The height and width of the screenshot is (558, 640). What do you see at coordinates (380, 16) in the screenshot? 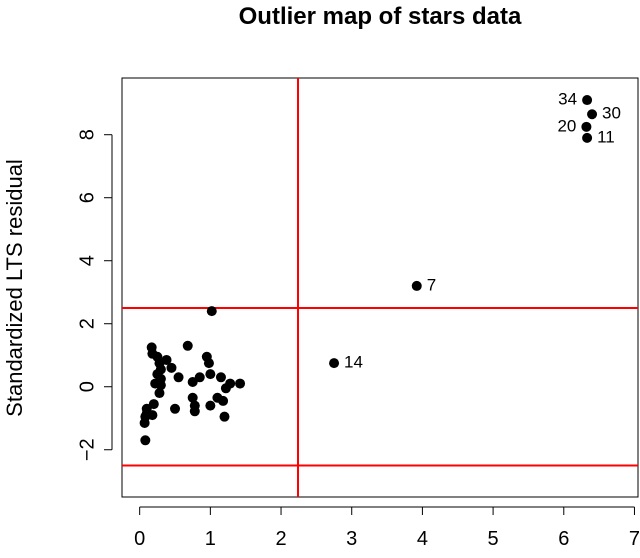
I see `chart-title: Outlier map of stars data` at bounding box center [380, 16].